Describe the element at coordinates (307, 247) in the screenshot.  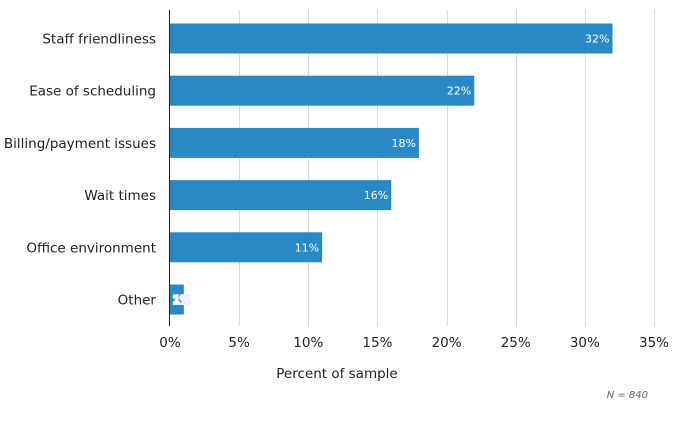
I see `bar-value-label: 11%` at that location.